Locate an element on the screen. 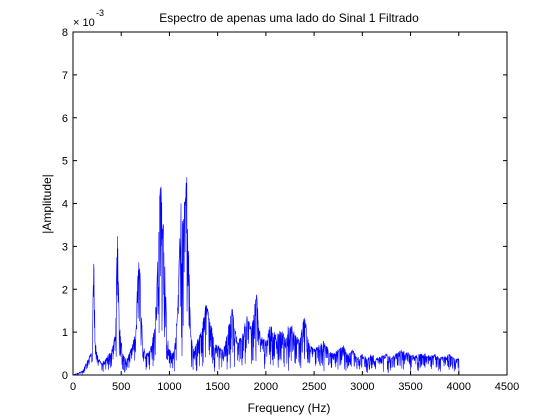 This screenshot has height=420, width=560. y-tick-label: 6 is located at coordinates (65, 119).